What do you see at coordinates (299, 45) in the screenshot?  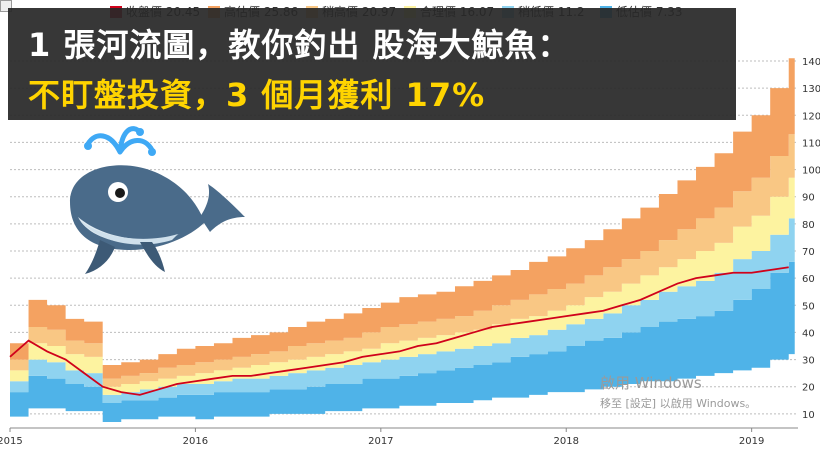 I see `headline-title: 1 張河流圖，教你釣出 股海大鯨魚：` at bounding box center [299, 45].